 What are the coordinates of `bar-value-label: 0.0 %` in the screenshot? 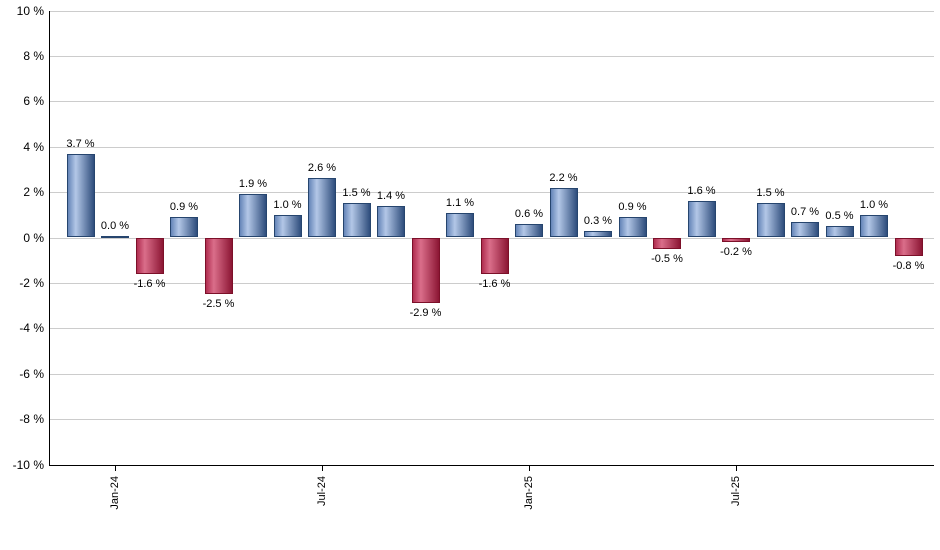 It's located at (115, 226).